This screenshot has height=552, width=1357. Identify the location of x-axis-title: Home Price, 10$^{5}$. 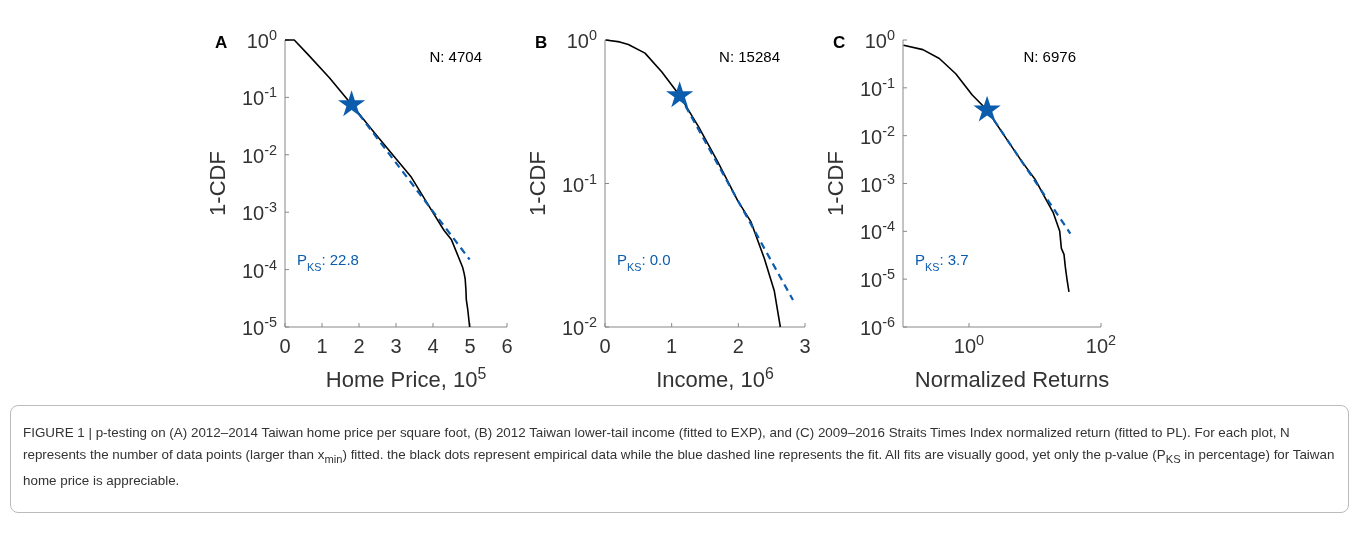
(406, 378).